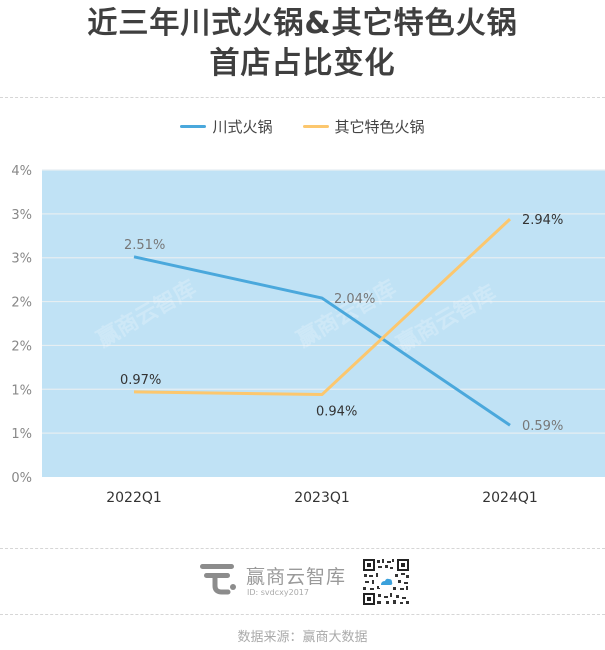 The image size is (605, 650). Describe the element at coordinates (242, 127) in the screenshot. I see `legend-label: 川式火锅` at that location.